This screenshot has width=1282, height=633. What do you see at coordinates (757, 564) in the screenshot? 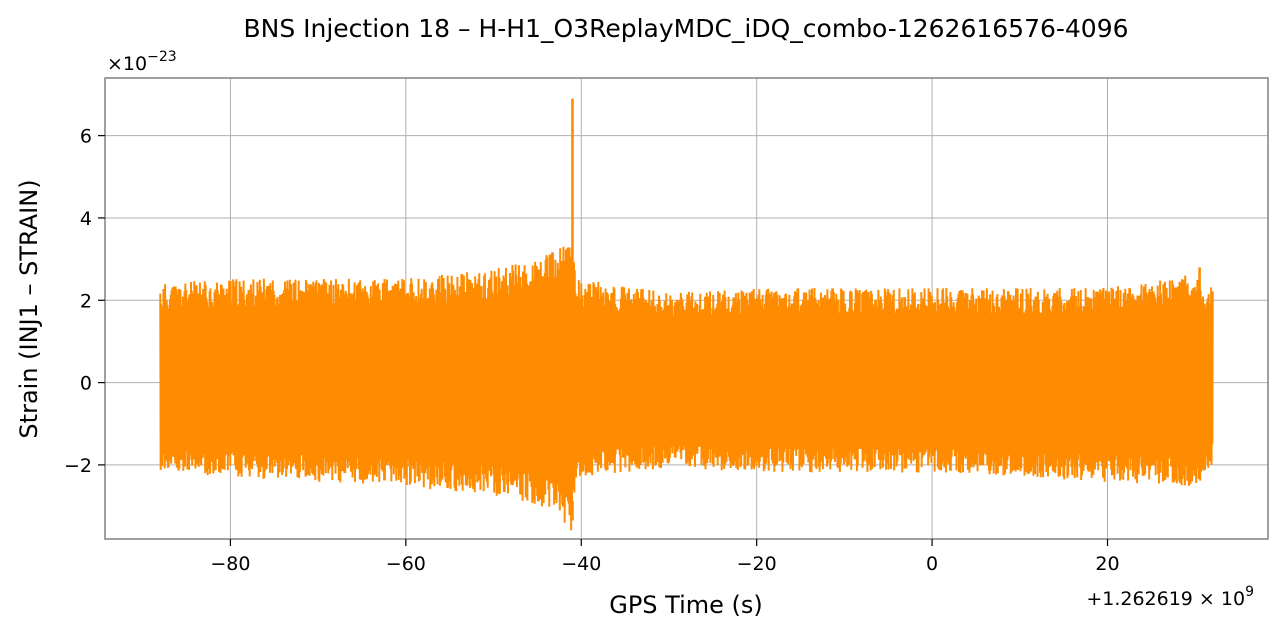
I see `x-tick-label-3: −20` at bounding box center [757, 564].